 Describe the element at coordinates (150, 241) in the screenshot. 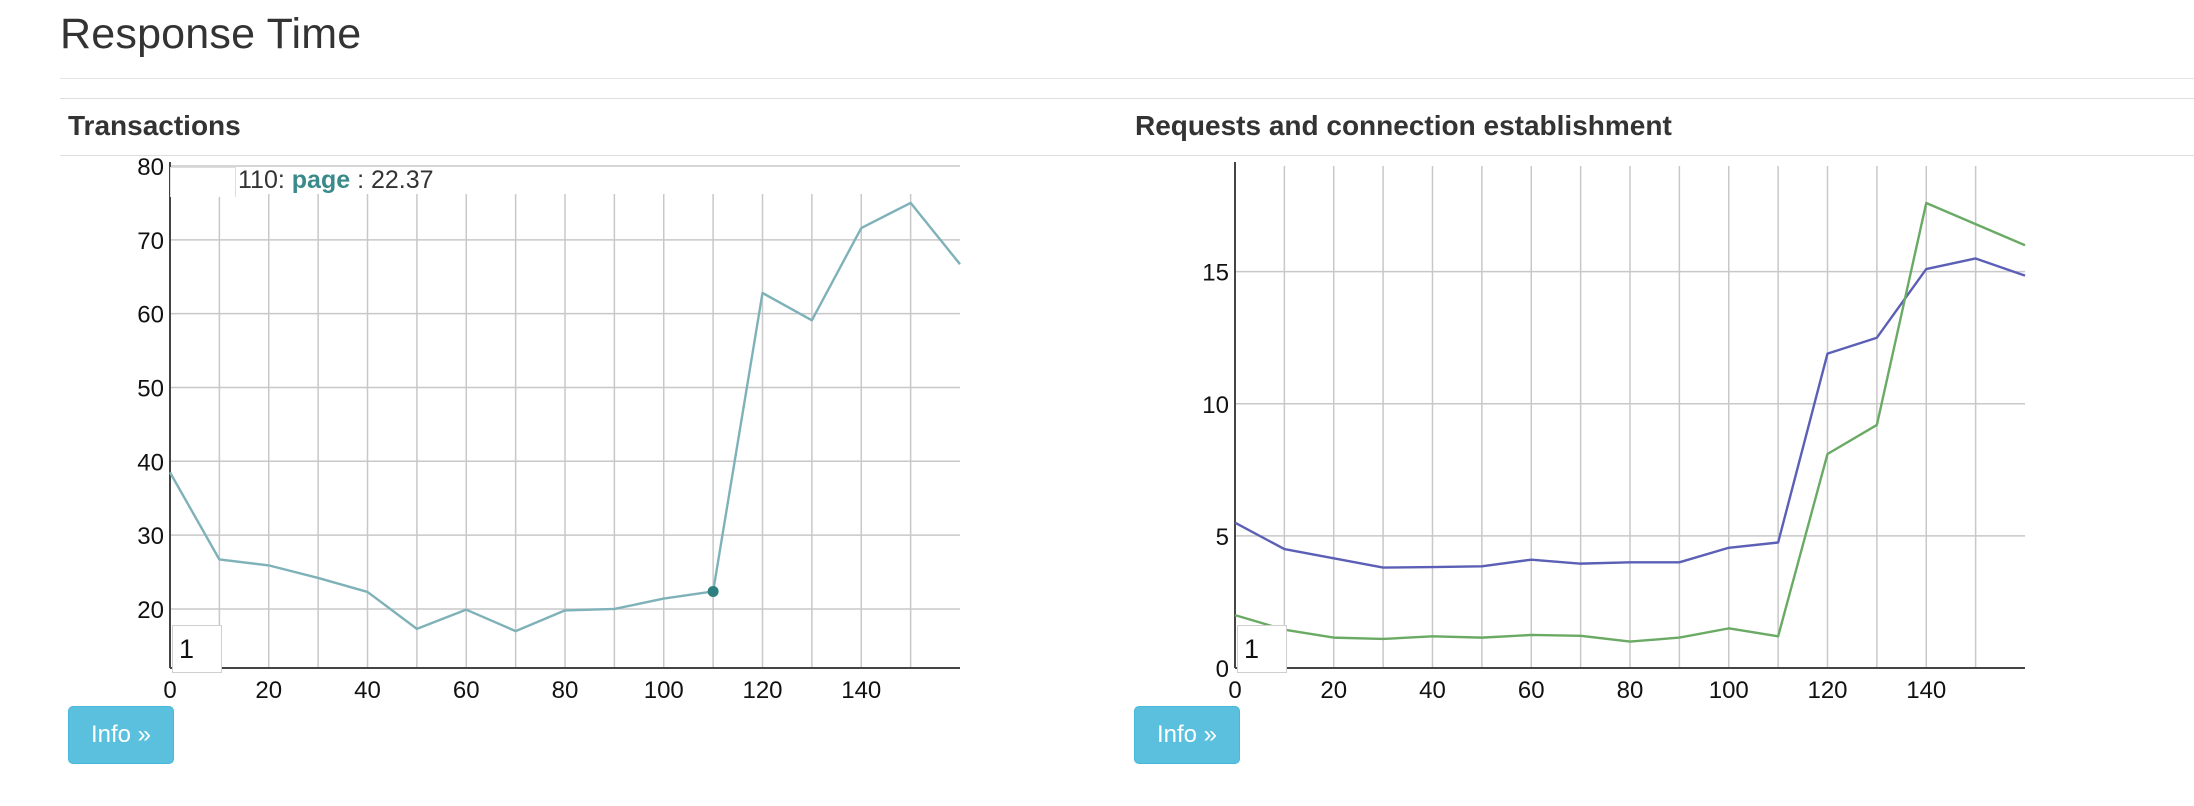

I see `y-tick-label: 70` at that location.